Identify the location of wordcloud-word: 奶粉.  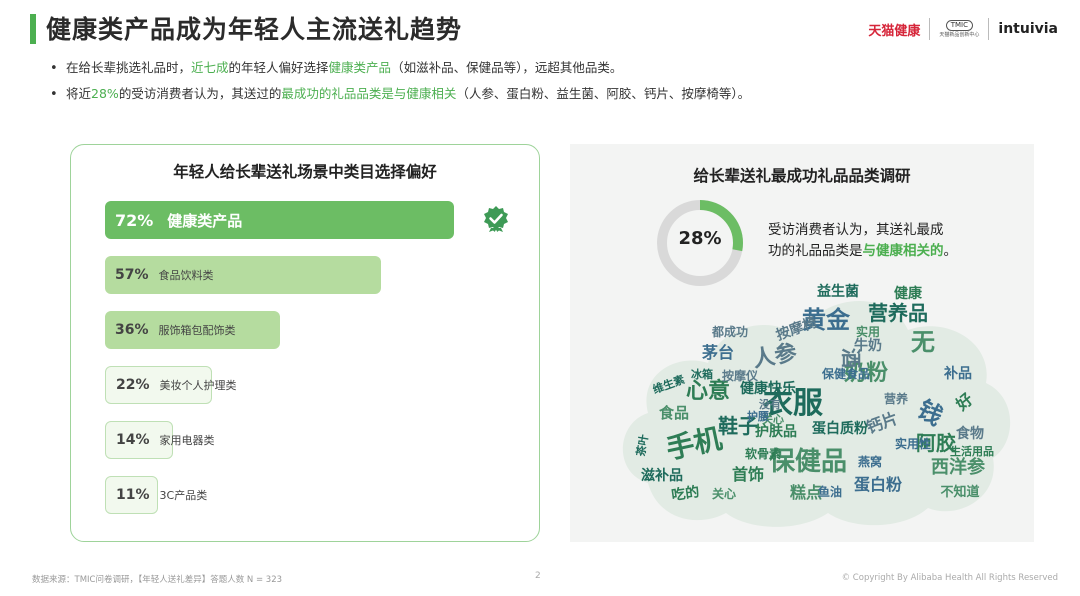
(866, 373).